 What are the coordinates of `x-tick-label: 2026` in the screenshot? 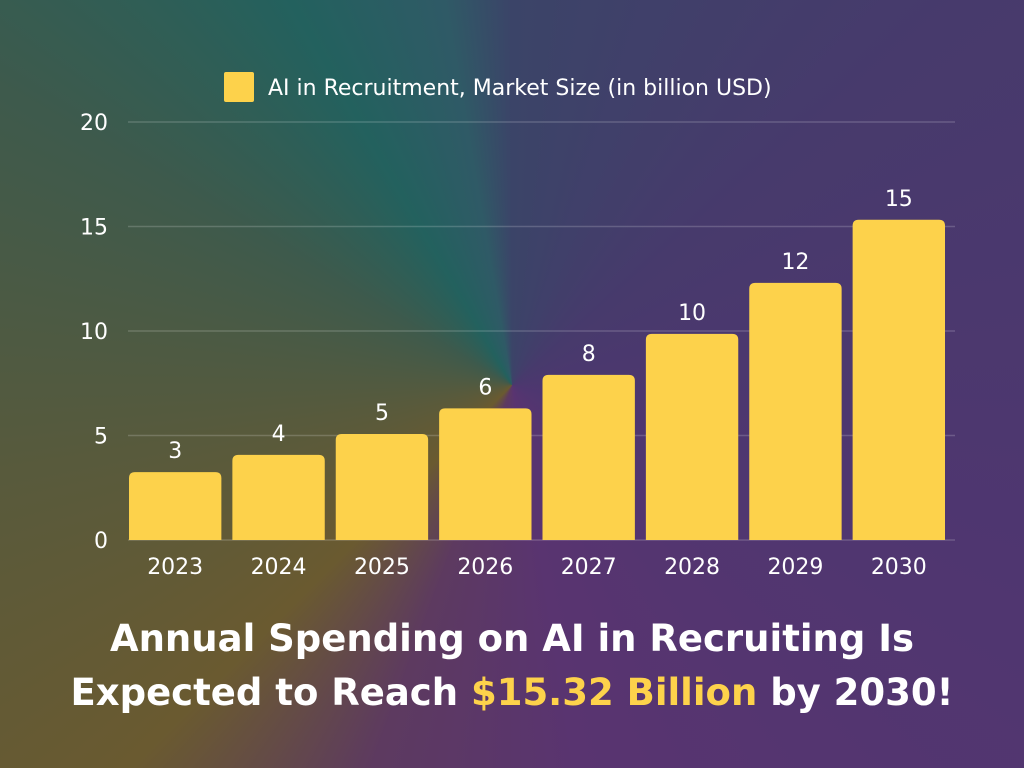 It's located at (485, 567).